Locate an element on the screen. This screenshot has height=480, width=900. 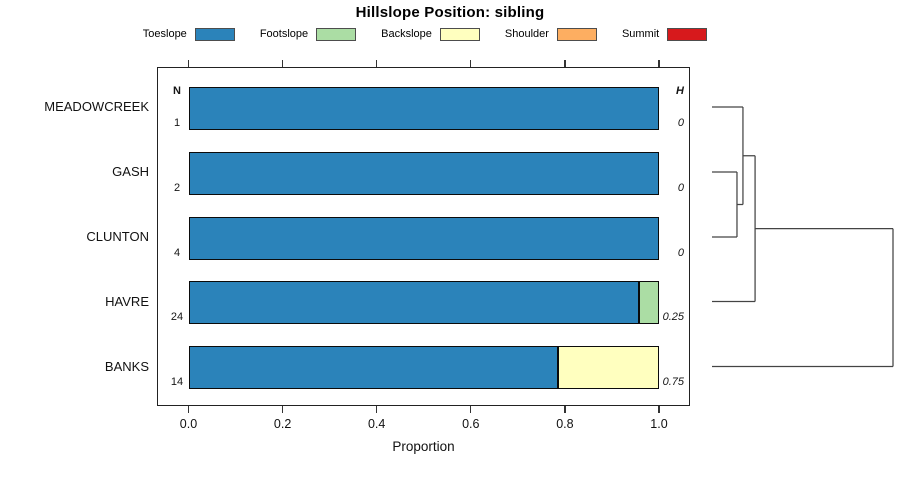
n-value: 4 is located at coordinates (177, 252).